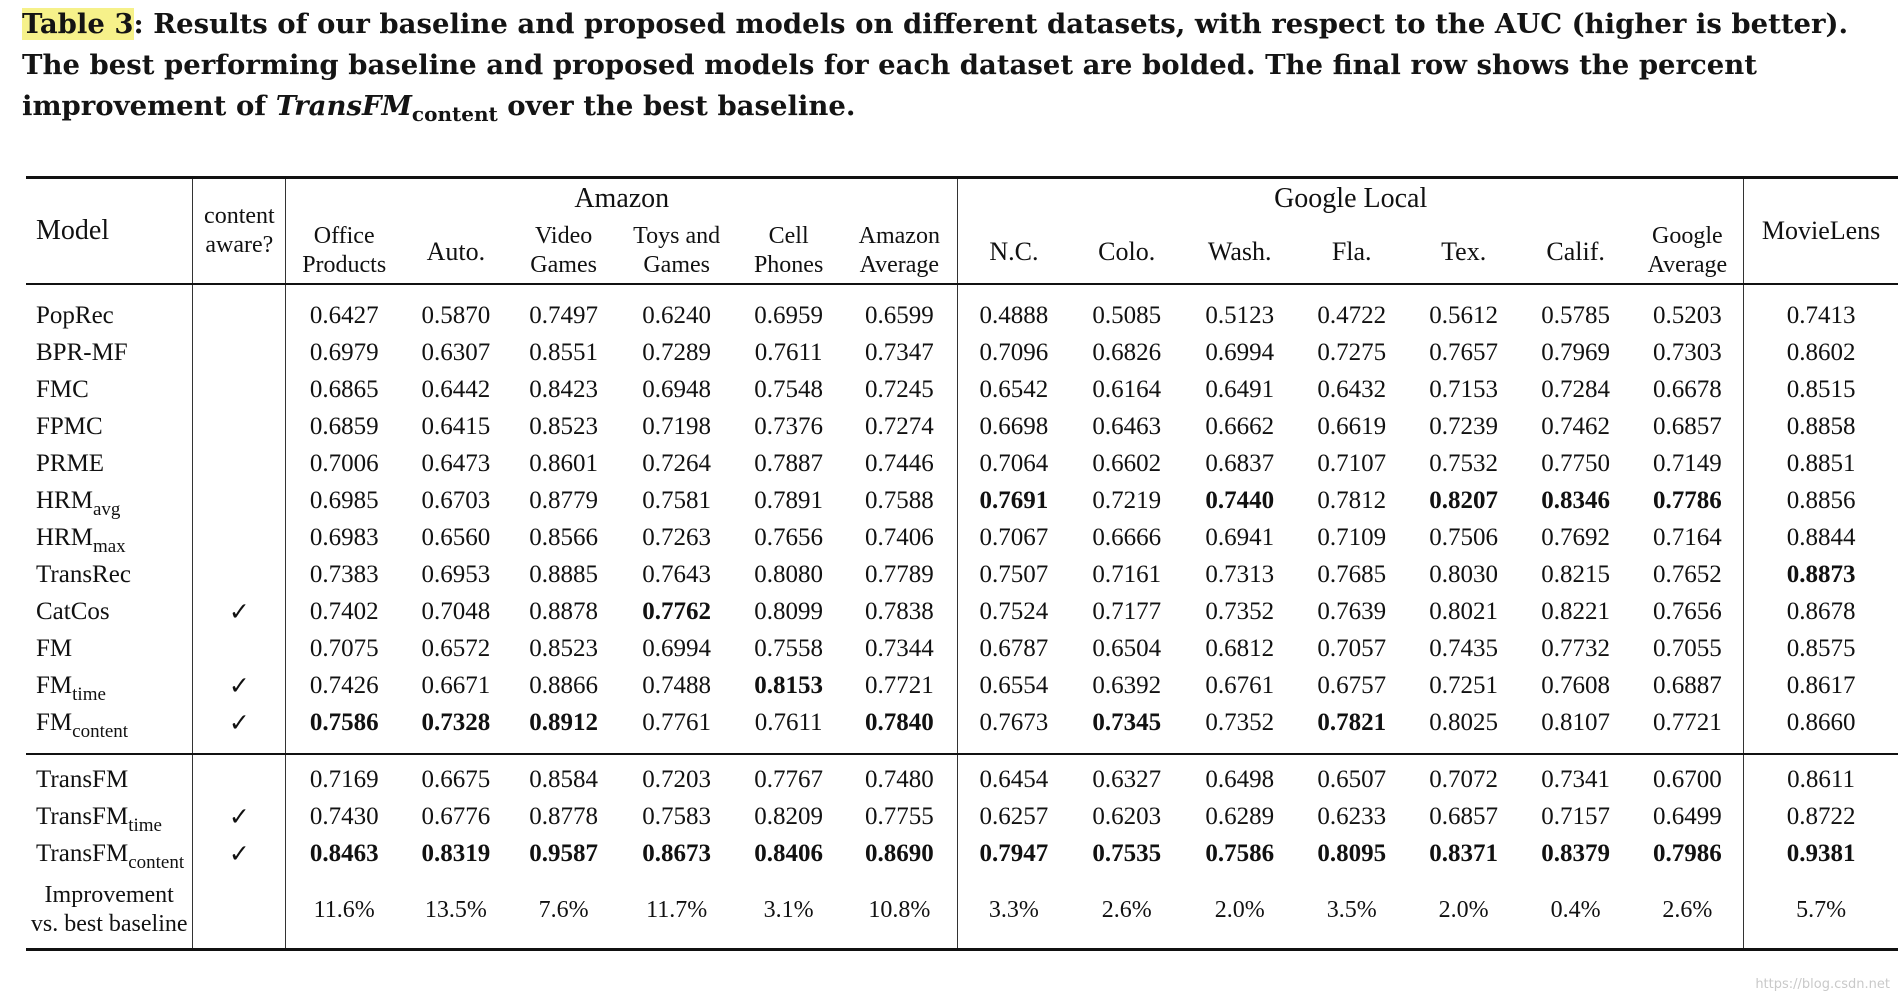 The image size is (1904, 998). I want to click on value-cell: 0.6504, so click(1127, 648).